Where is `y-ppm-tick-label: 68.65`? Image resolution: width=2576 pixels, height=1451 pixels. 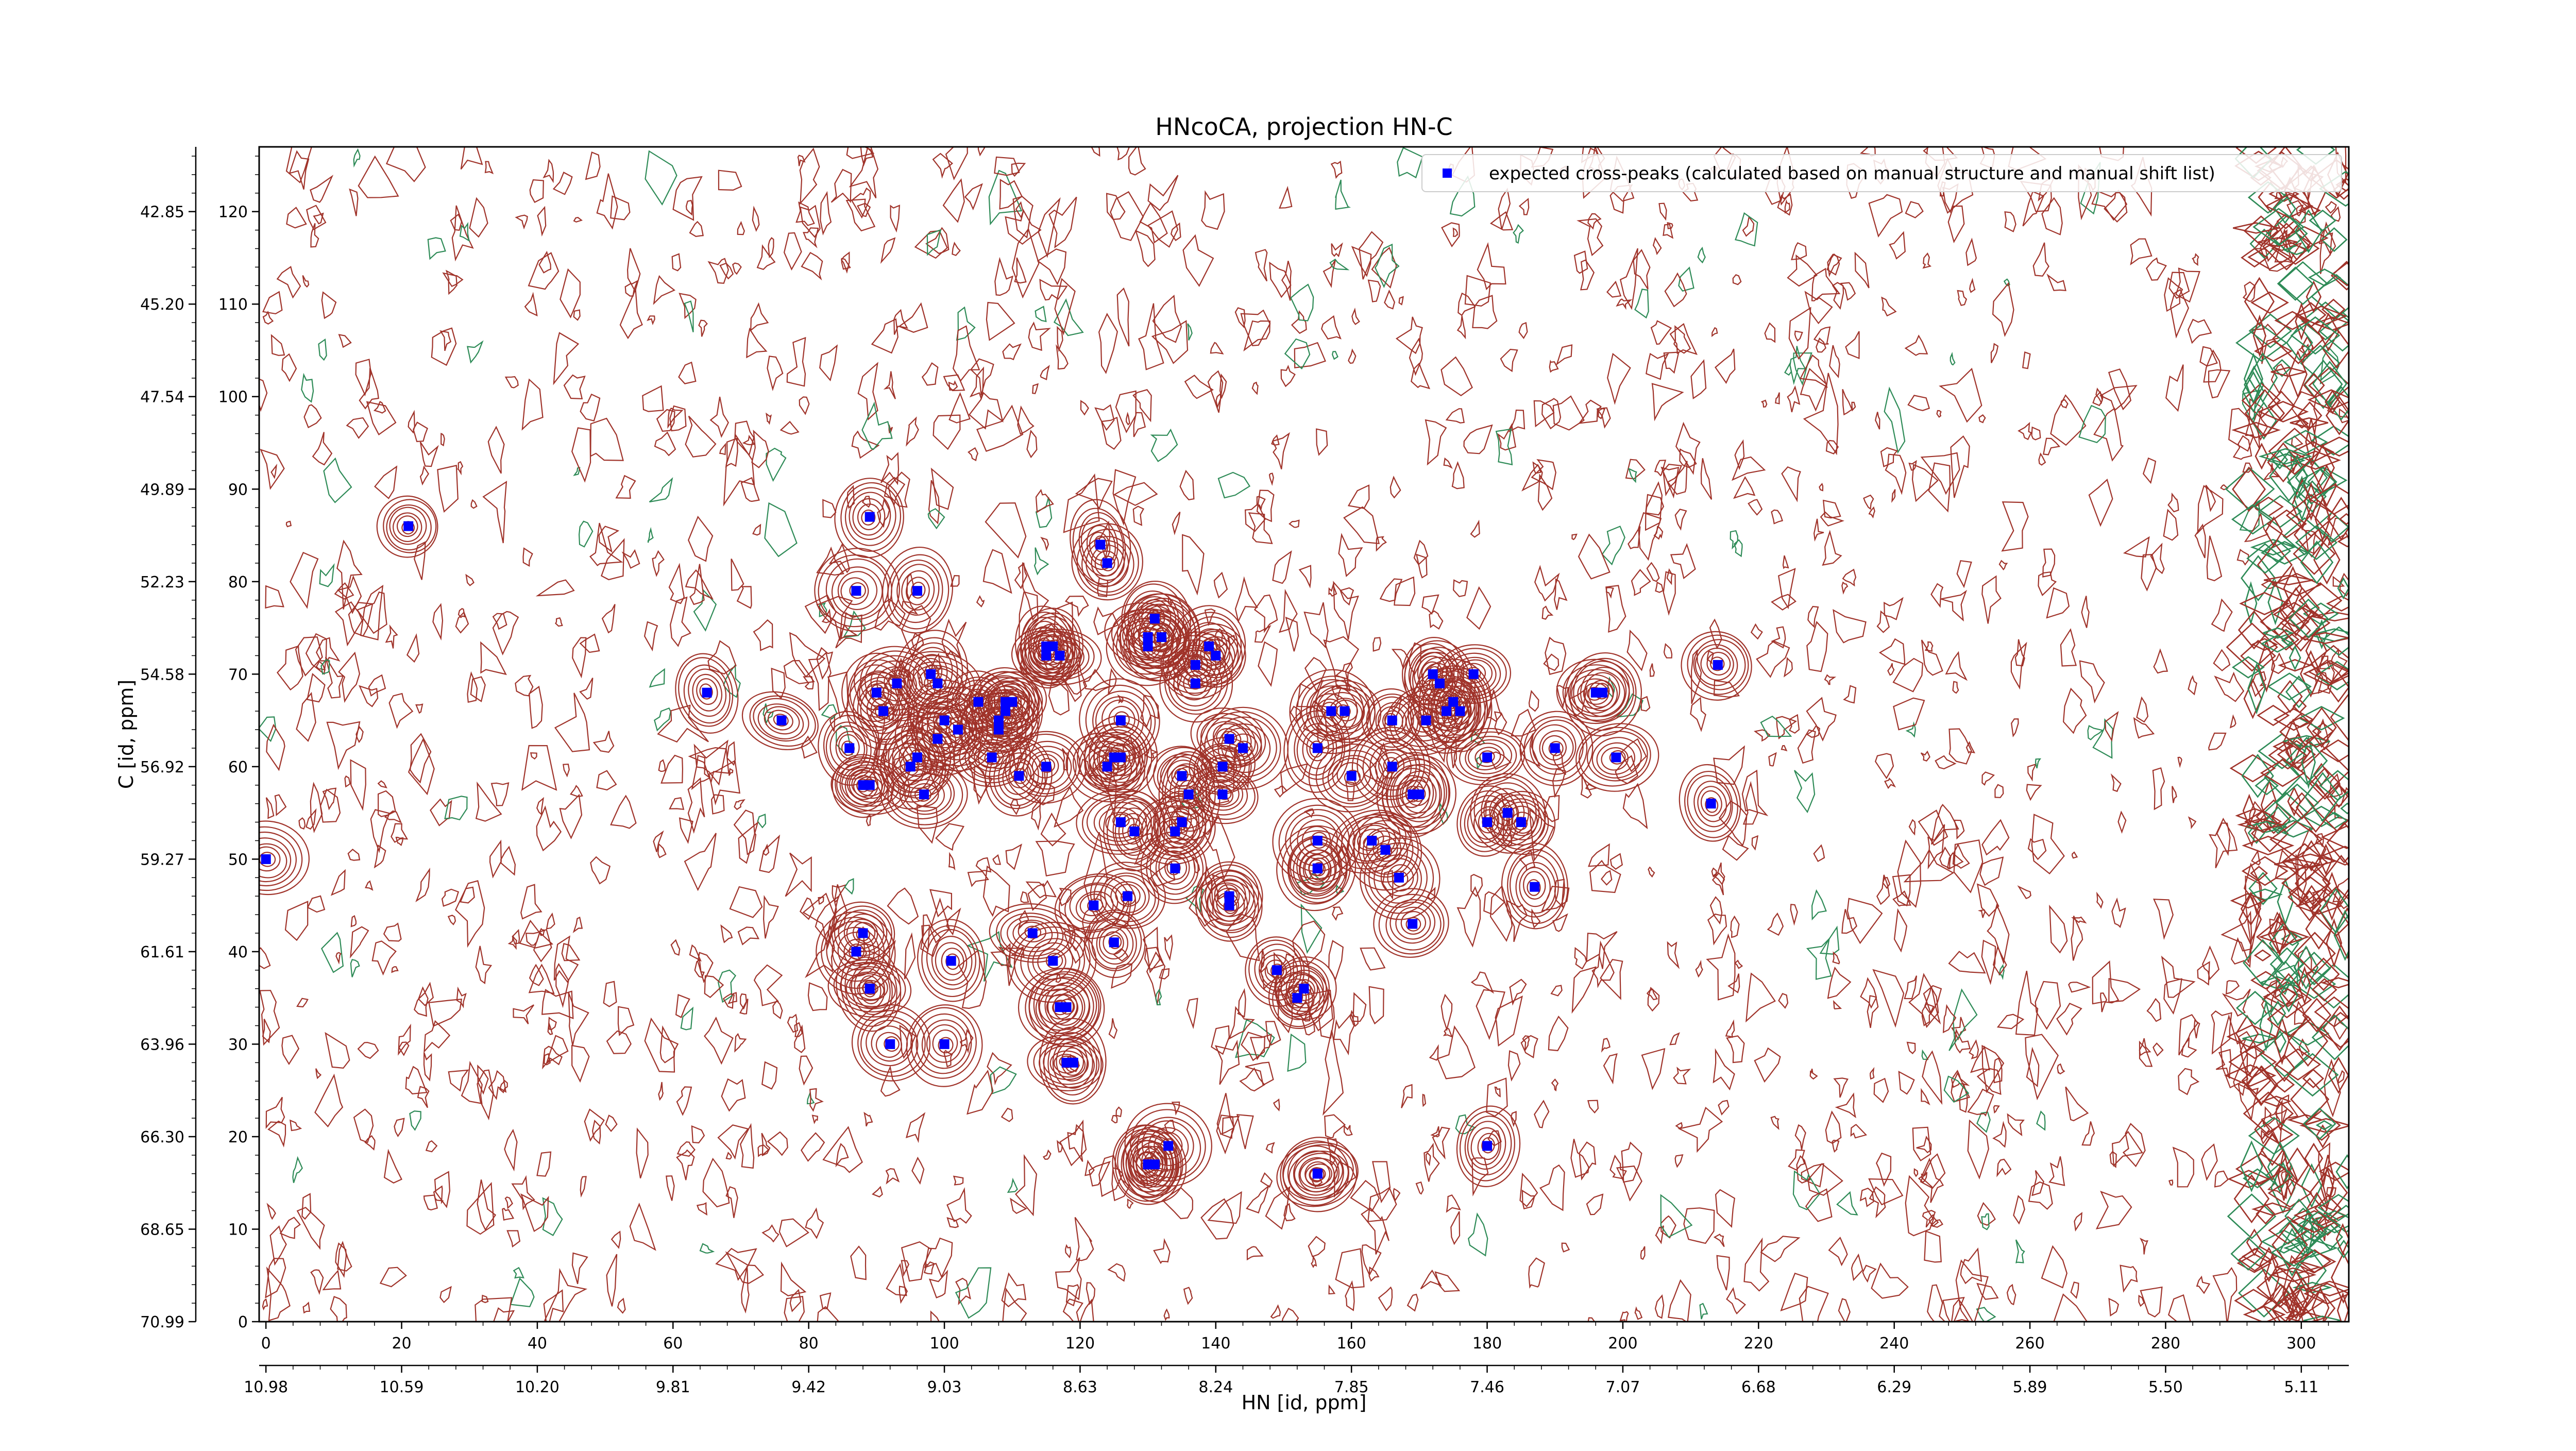
y-ppm-tick-label: 68.65 is located at coordinates (162, 1230).